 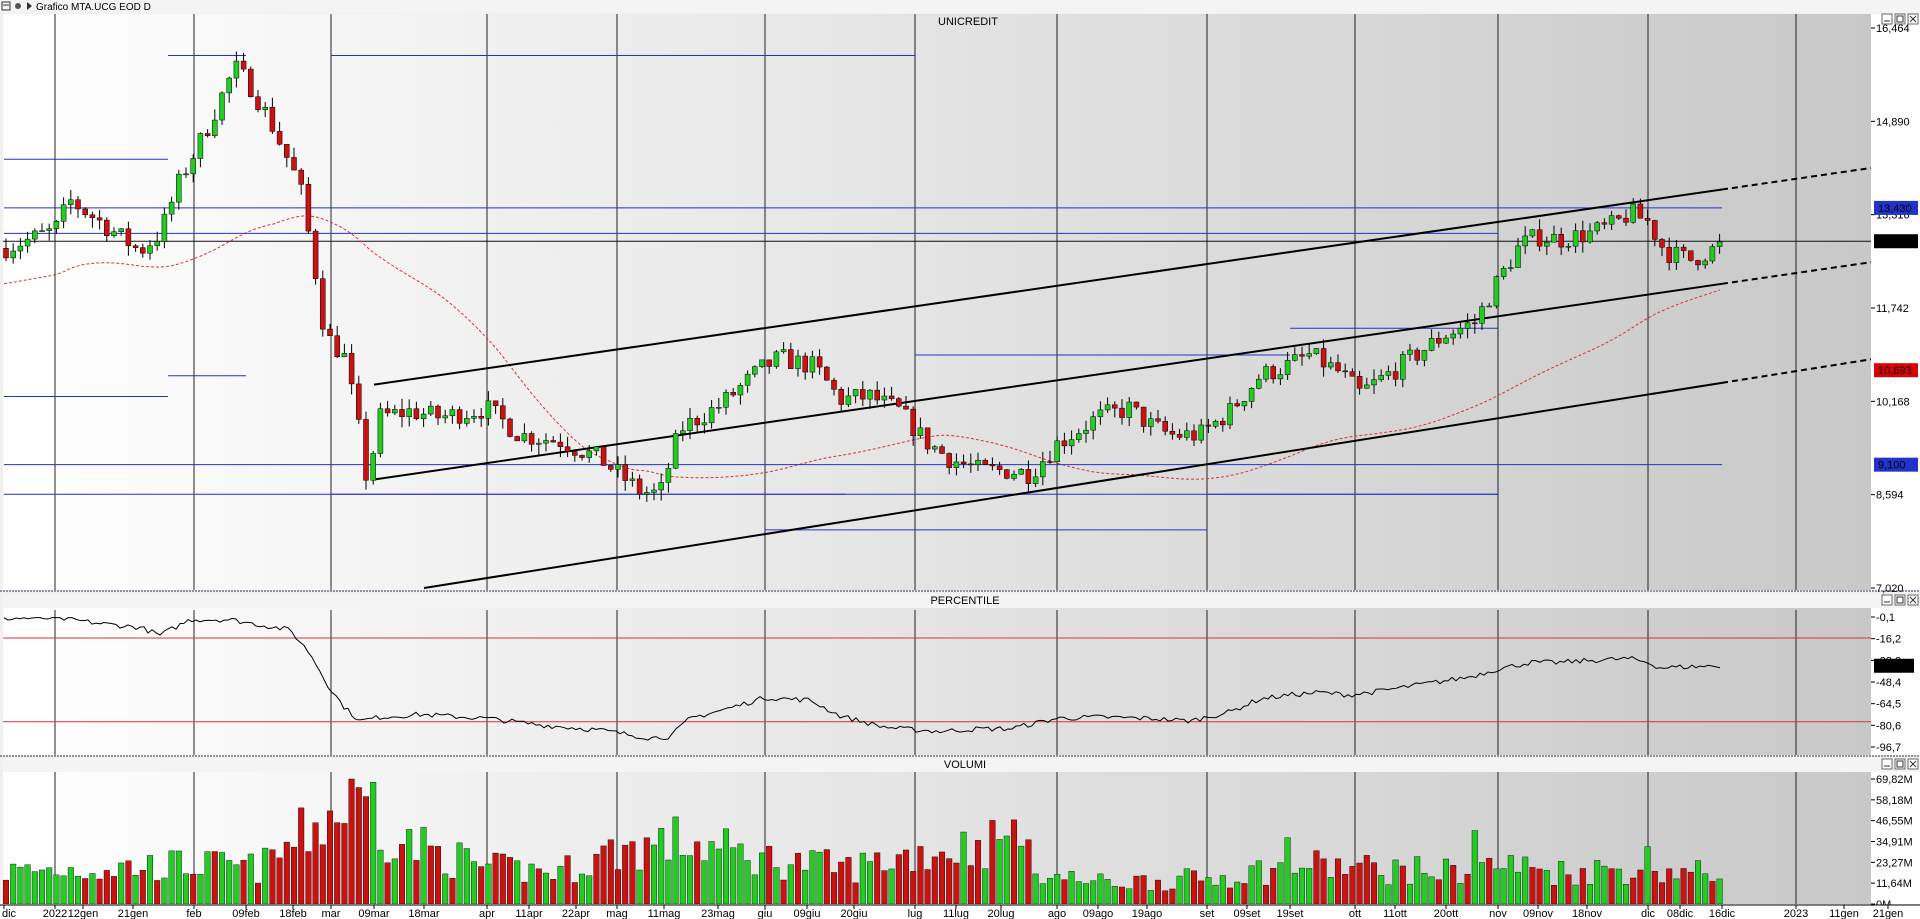 I want to click on volume-axis-label: 58,18M, so click(x=1894, y=801).